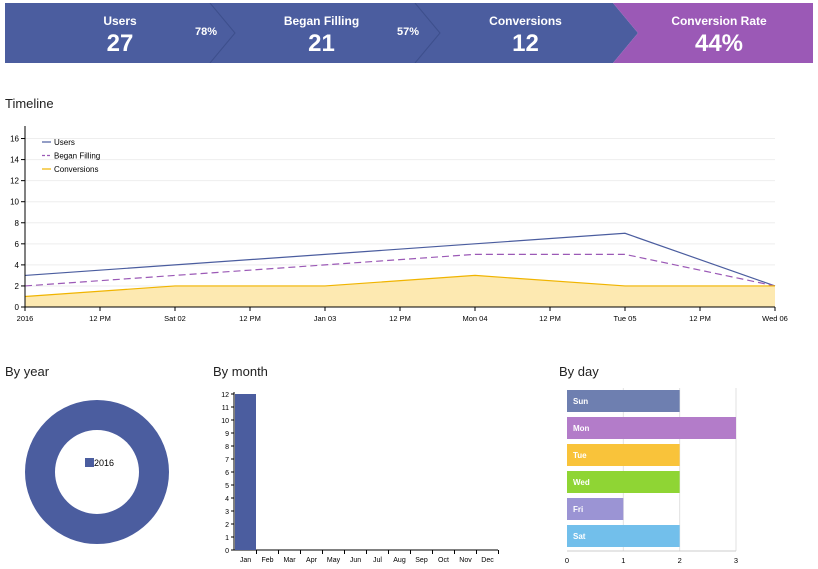 This screenshot has width=818, height=569. What do you see at coordinates (29, 103) in the screenshot?
I see `timeline-title: Timeline` at bounding box center [29, 103].